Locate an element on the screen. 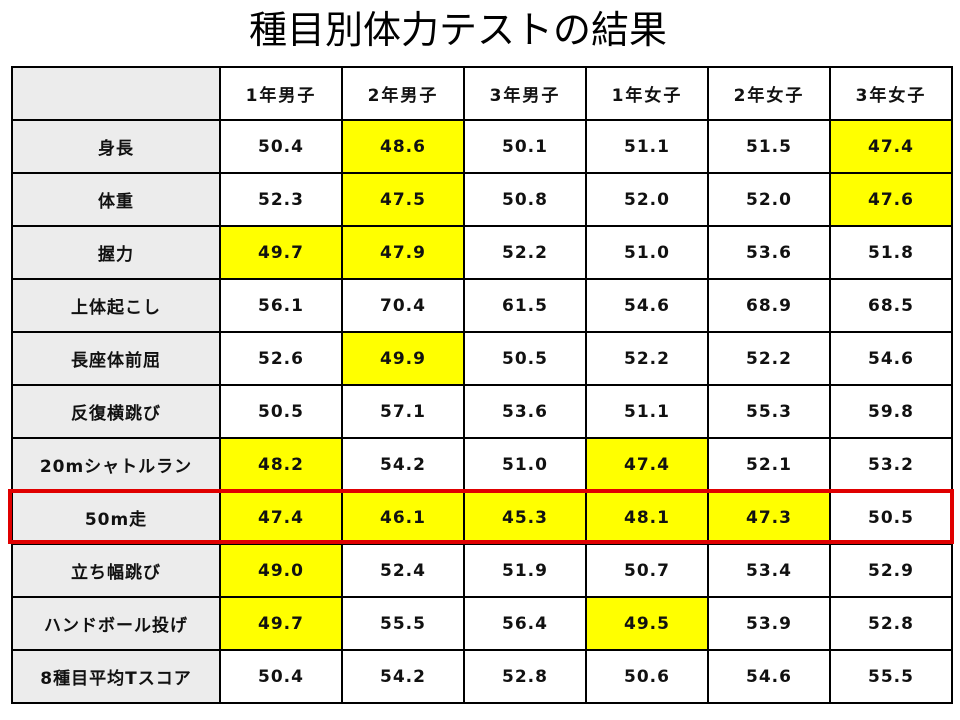 This screenshot has width=960, height=720. table-row: 立ち幅跳び 49.0 52.4 51.9 50.7 53.4 52.9 is located at coordinates (482, 570).